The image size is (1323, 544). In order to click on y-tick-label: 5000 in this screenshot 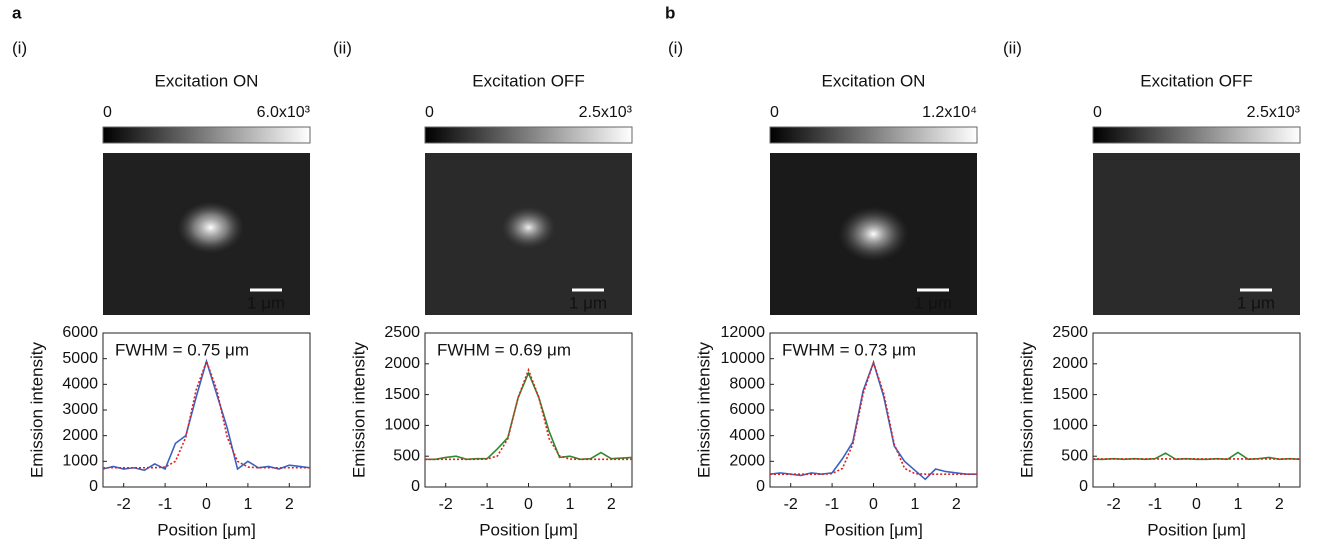, I will do `click(80, 358)`.